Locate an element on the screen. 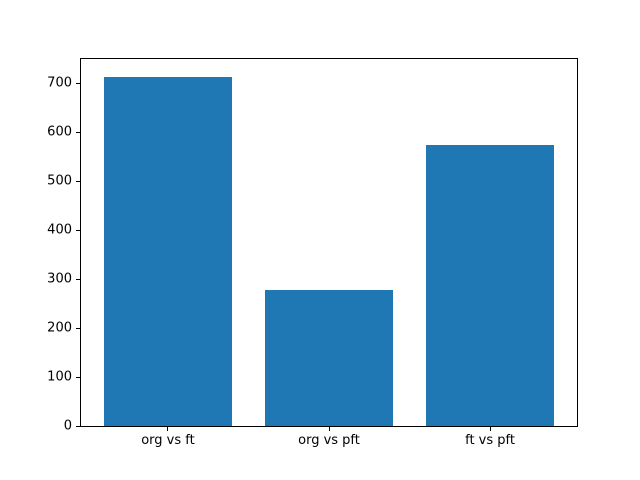 This screenshot has height=480, width=640. y-tick-label: 600 is located at coordinates (59, 132).